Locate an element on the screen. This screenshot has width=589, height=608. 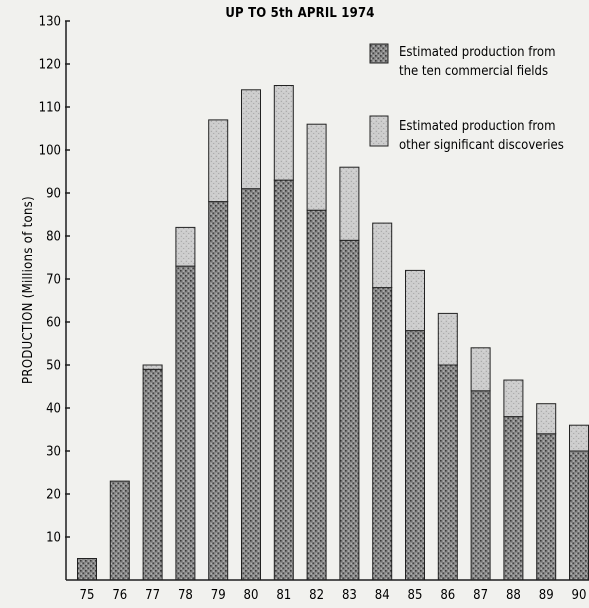
legend-label-other-discoveries-line2: other significant discoveries is located at coordinates (481, 145).